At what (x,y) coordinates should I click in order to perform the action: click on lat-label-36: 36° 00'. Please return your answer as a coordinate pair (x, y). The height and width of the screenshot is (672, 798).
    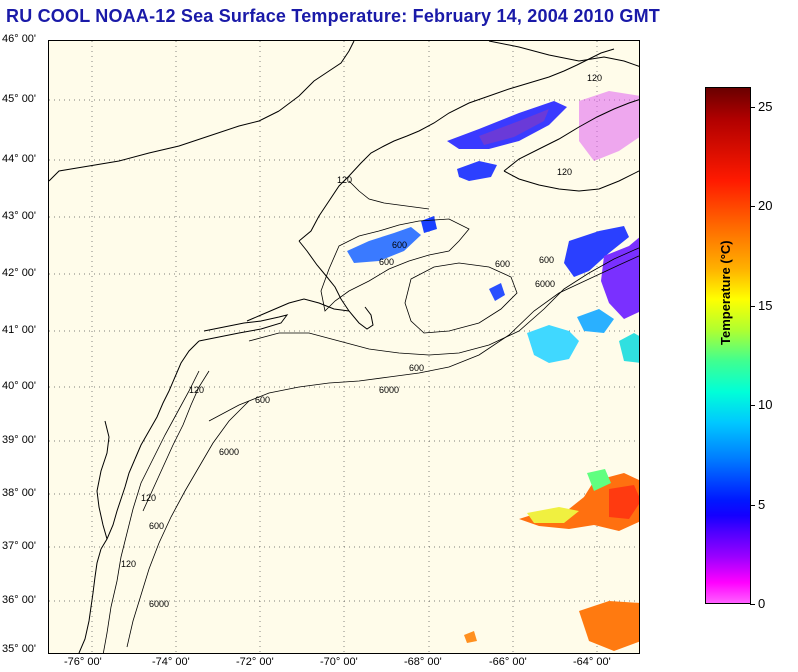
    Looking at the image, I should click on (19, 600).